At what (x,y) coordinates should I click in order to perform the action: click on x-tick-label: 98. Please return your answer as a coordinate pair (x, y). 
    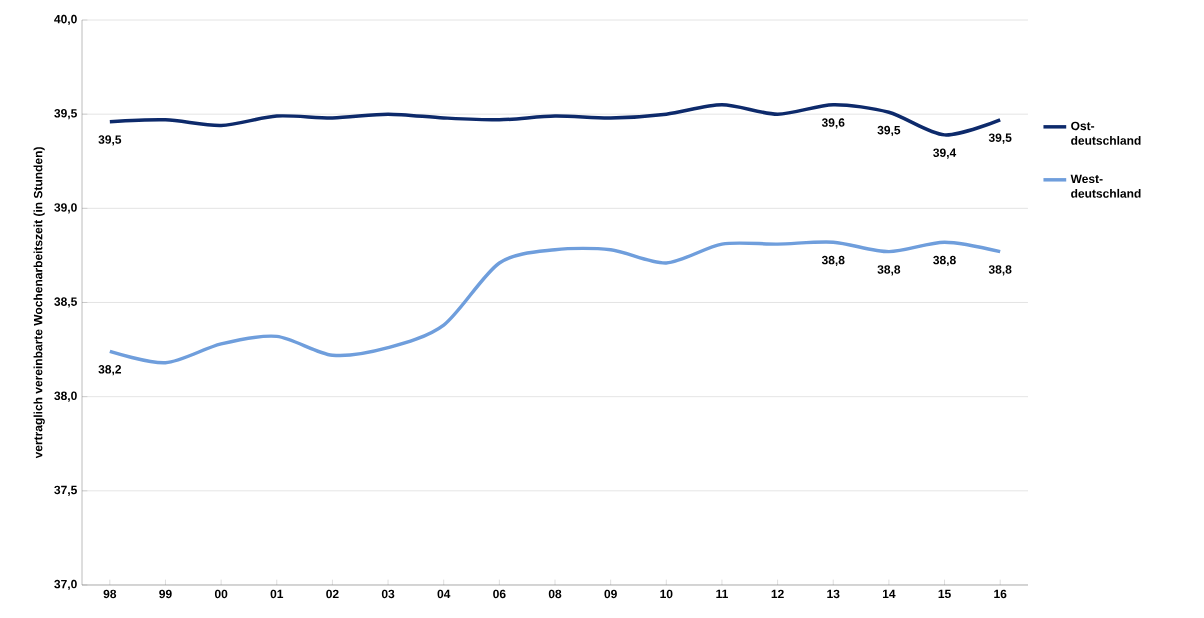
    Looking at the image, I should click on (110, 594).